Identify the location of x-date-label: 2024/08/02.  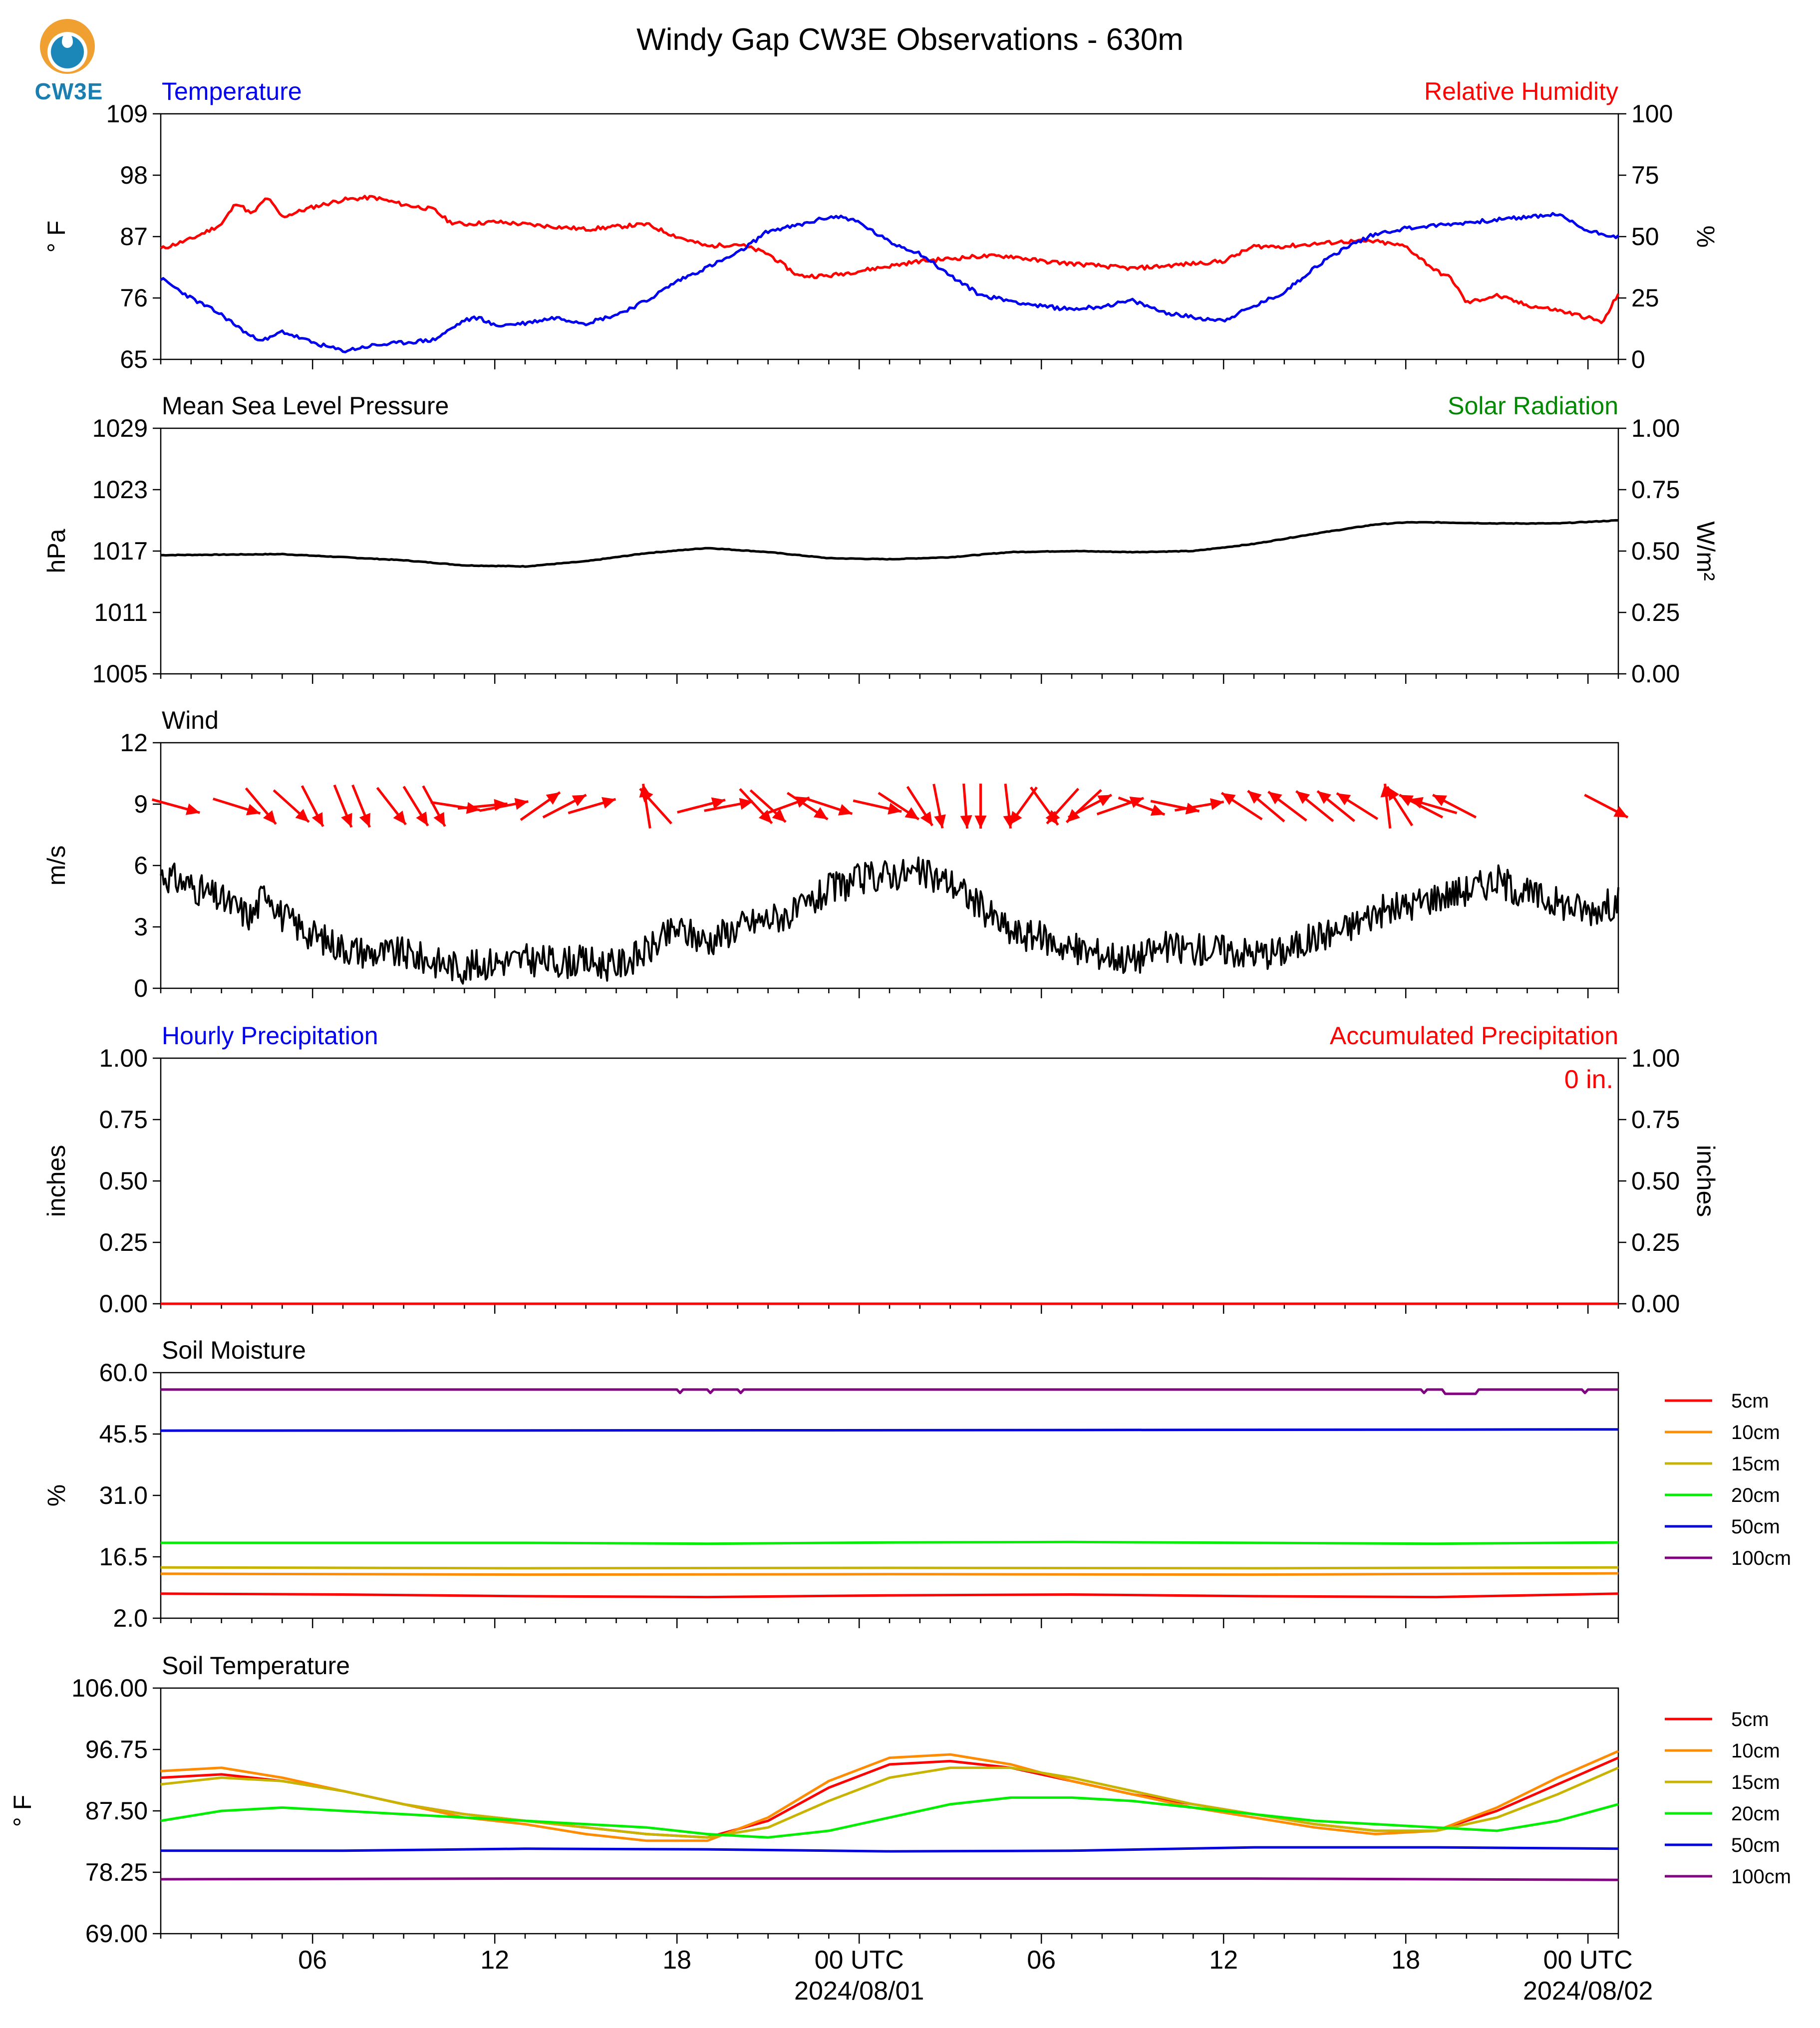
(1588, 1991).